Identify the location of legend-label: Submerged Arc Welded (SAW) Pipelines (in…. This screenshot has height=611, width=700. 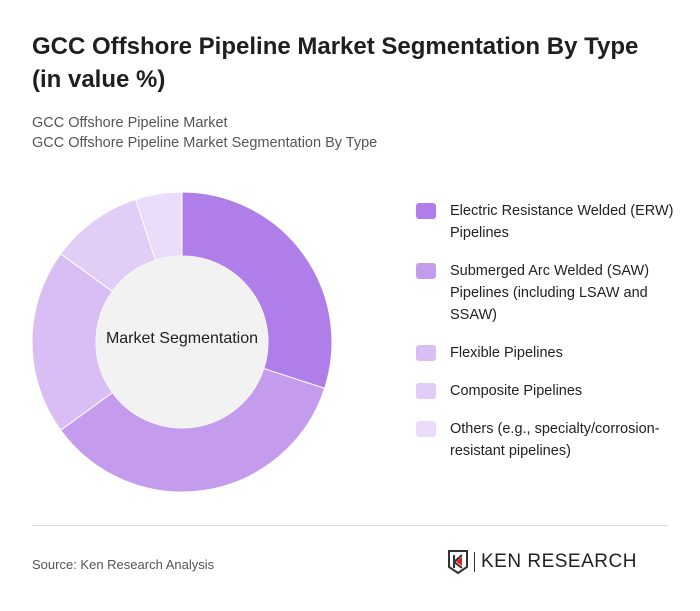
(550, 293).